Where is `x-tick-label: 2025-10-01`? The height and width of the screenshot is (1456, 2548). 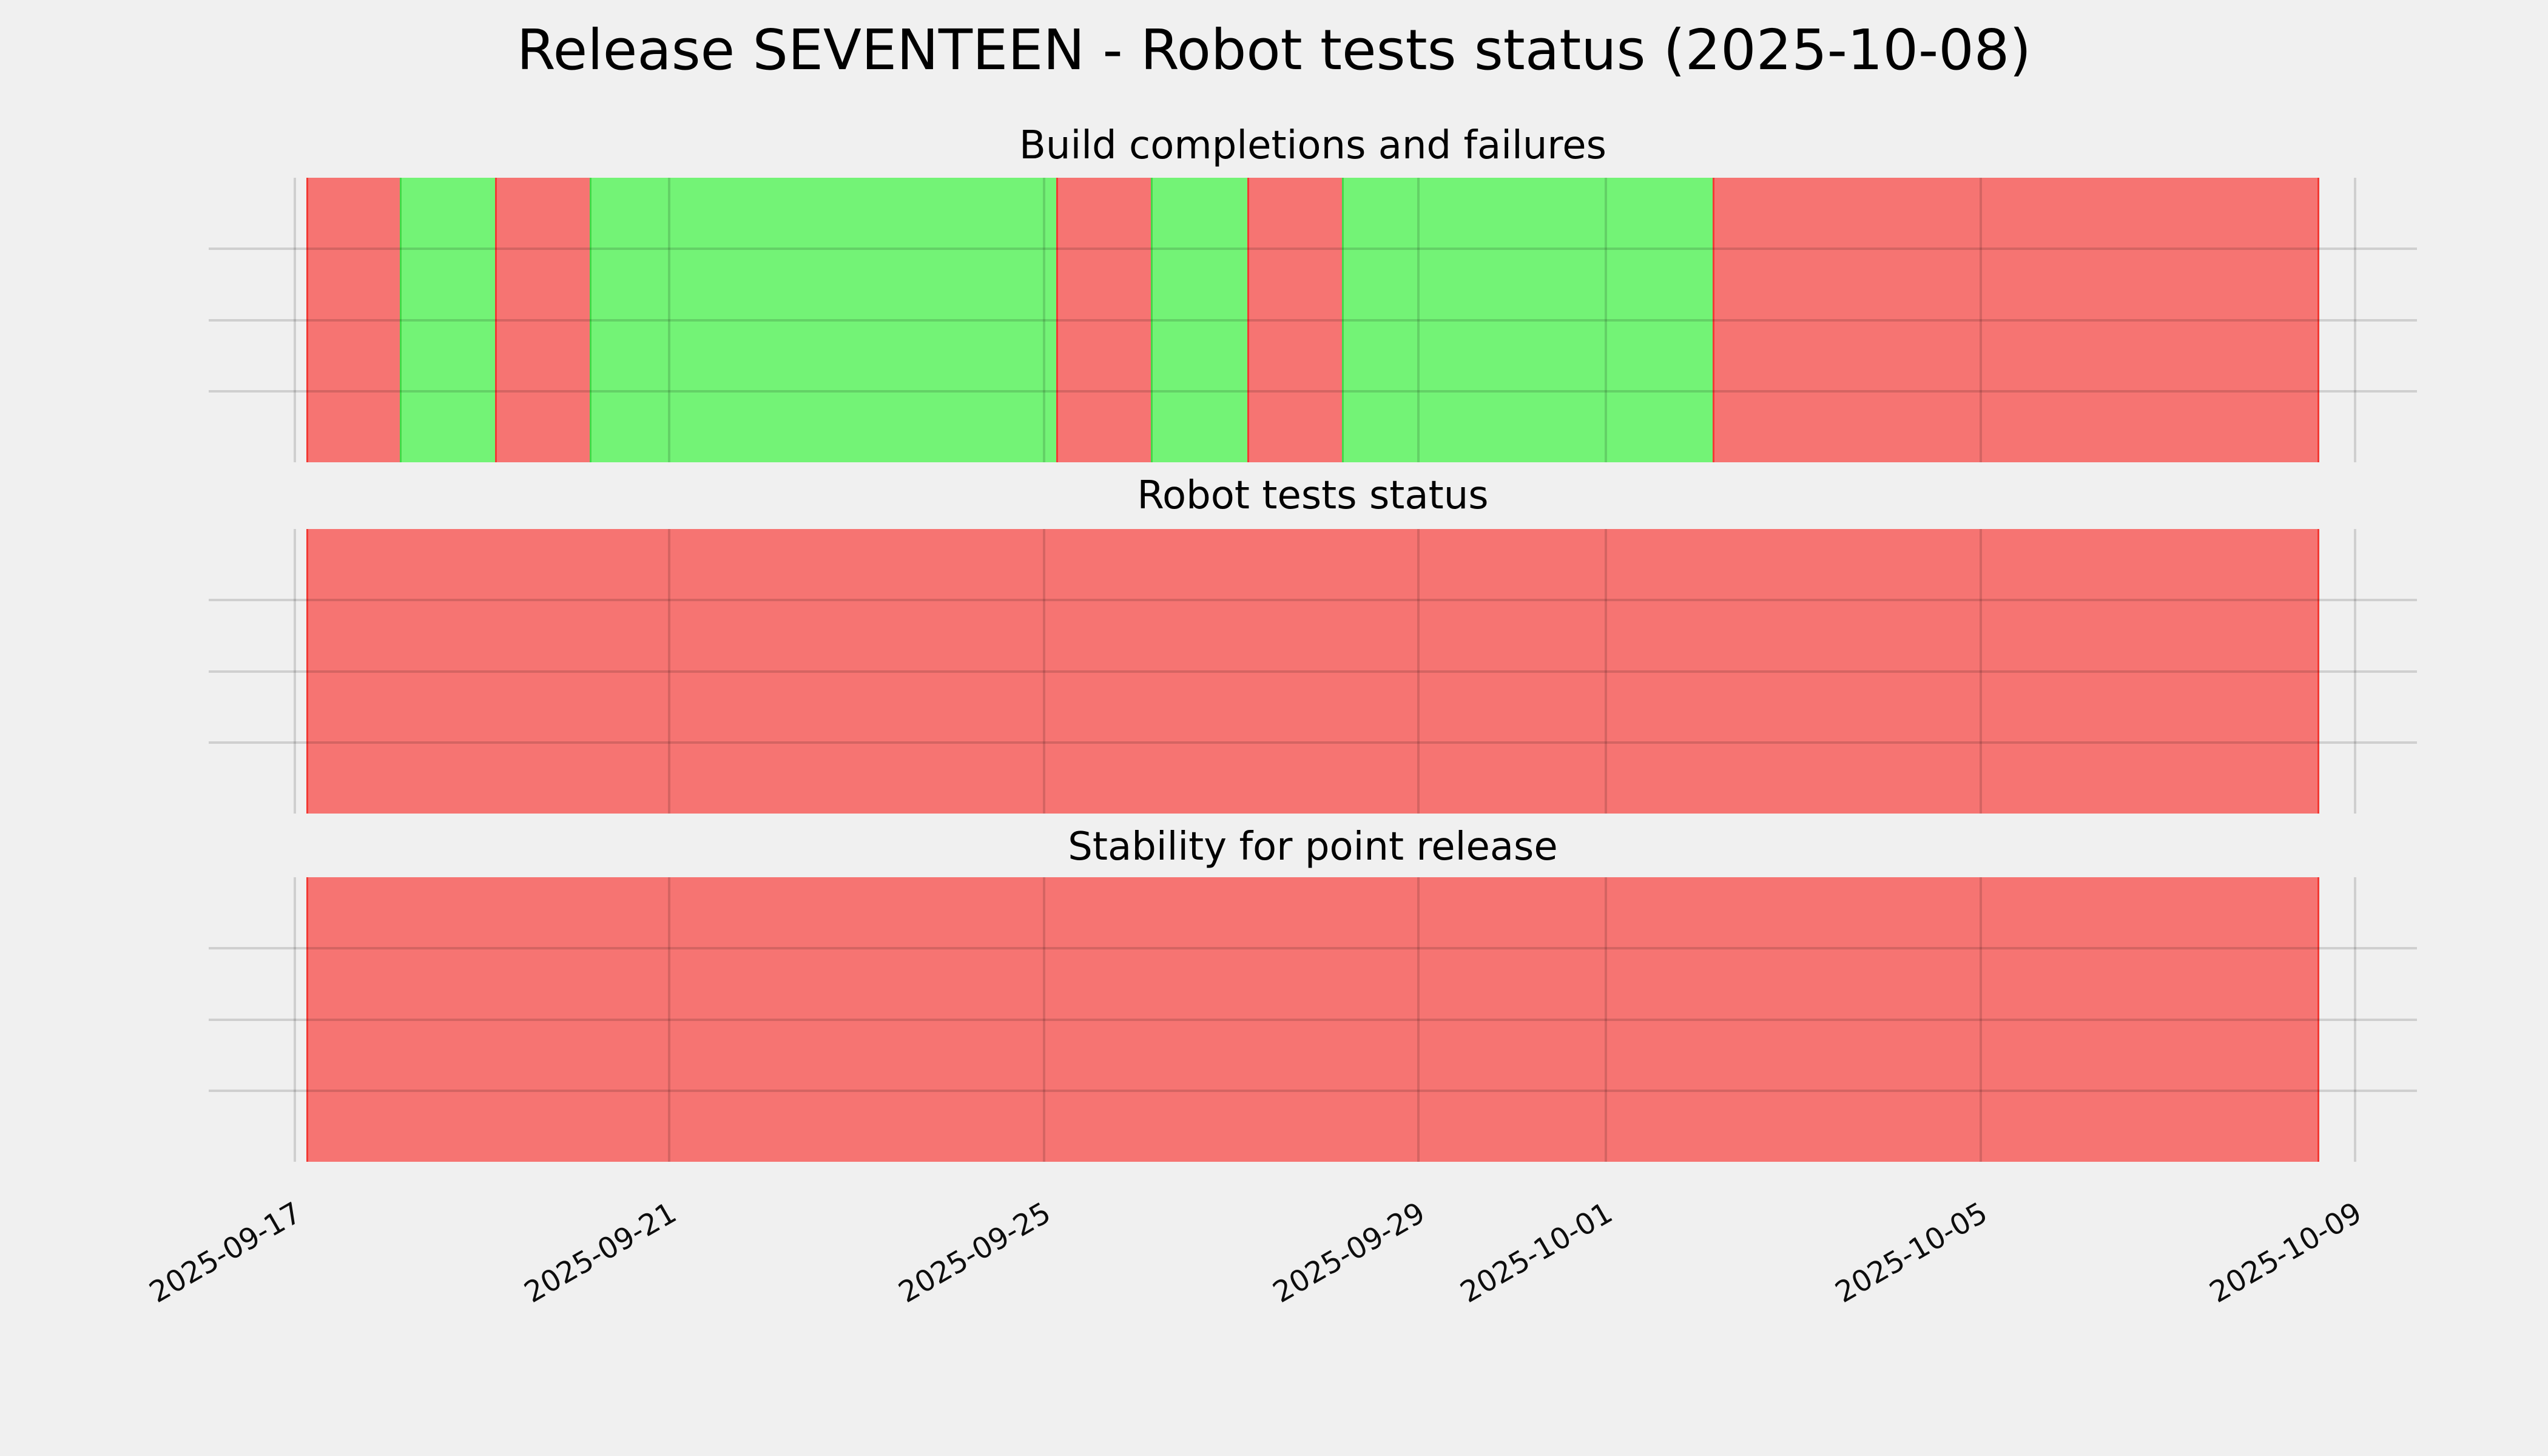
x-tick-label: 2025-10-01 is located at coordinates (1537, 1252).